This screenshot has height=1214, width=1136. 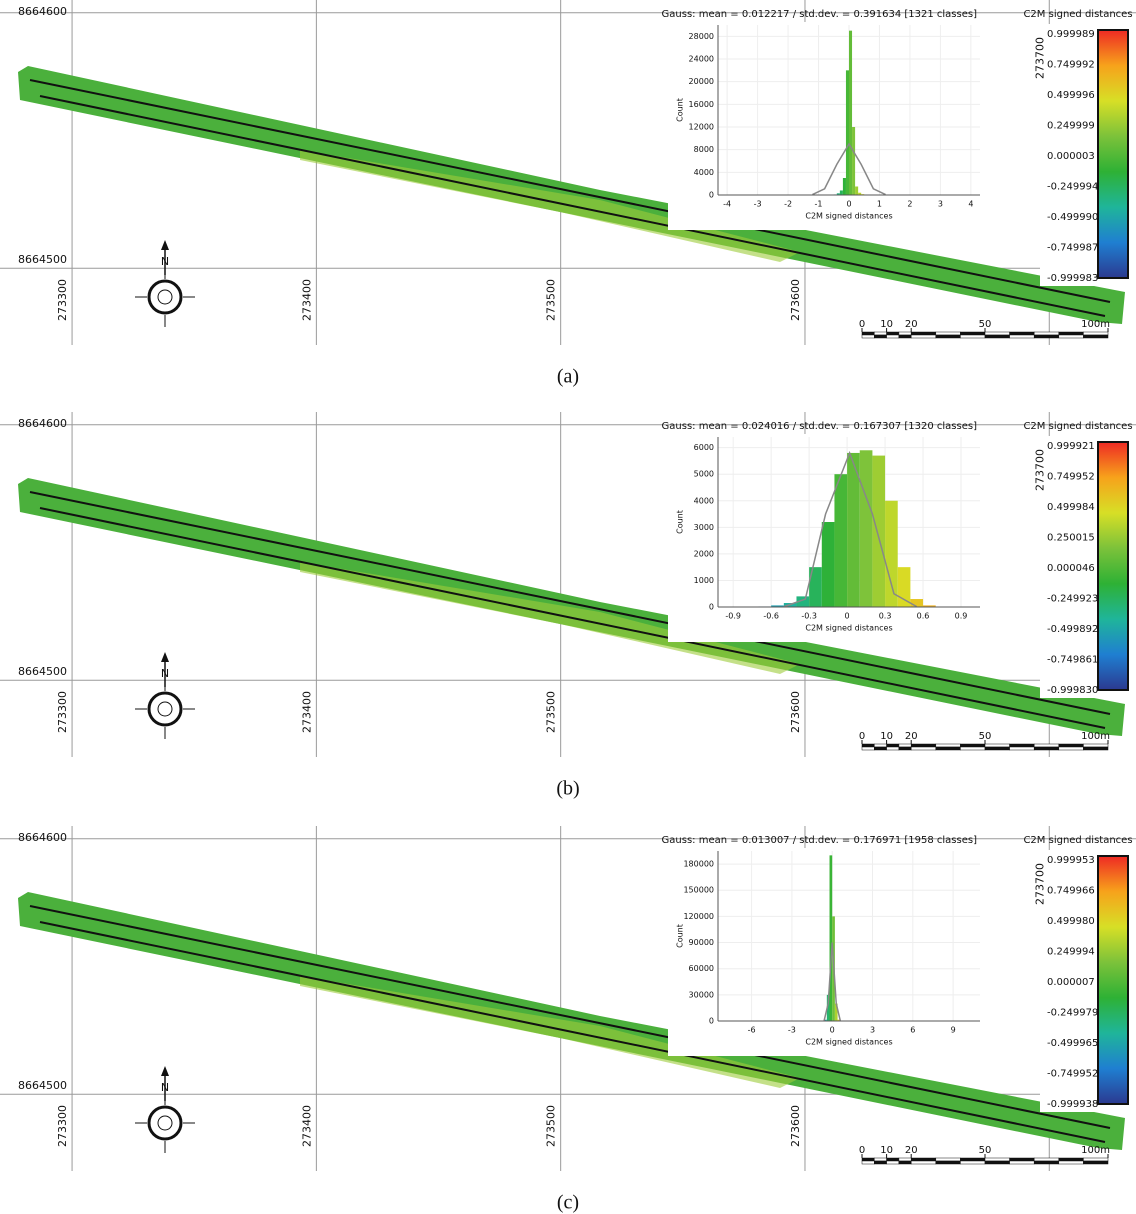 I want to click on y-tick-label: 12000, so click(x=701, y=127).